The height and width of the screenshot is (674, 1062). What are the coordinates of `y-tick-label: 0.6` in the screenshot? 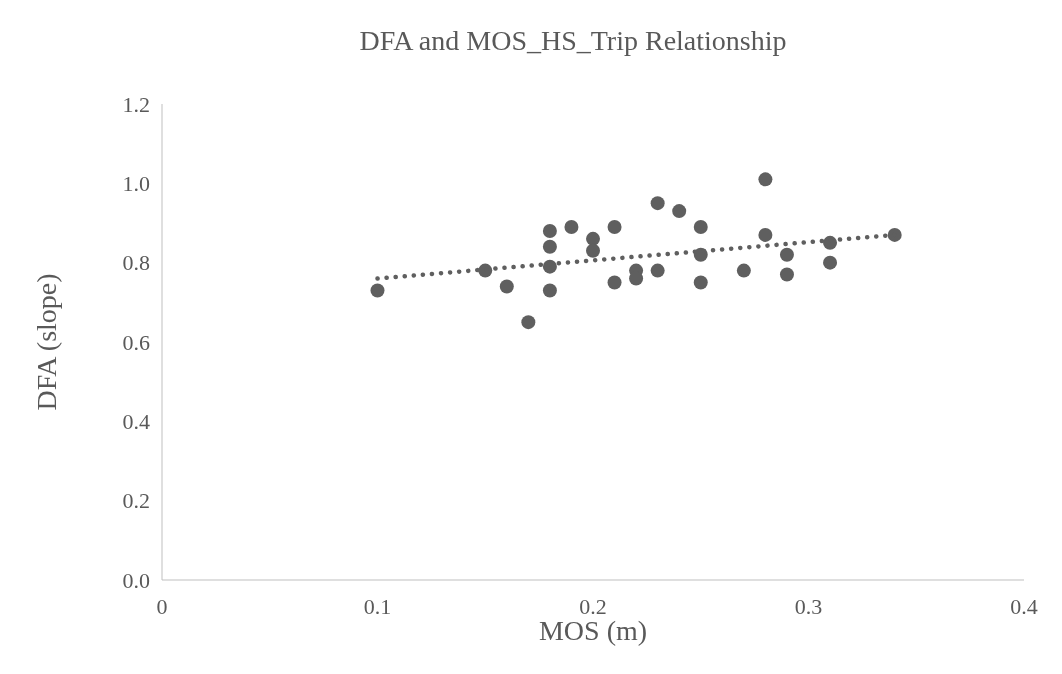 It's located at (136, 342).